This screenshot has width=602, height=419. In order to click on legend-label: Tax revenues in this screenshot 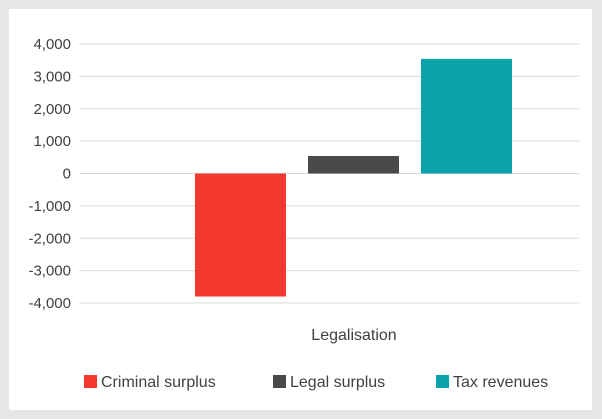, I will do `click(500, 382)`.